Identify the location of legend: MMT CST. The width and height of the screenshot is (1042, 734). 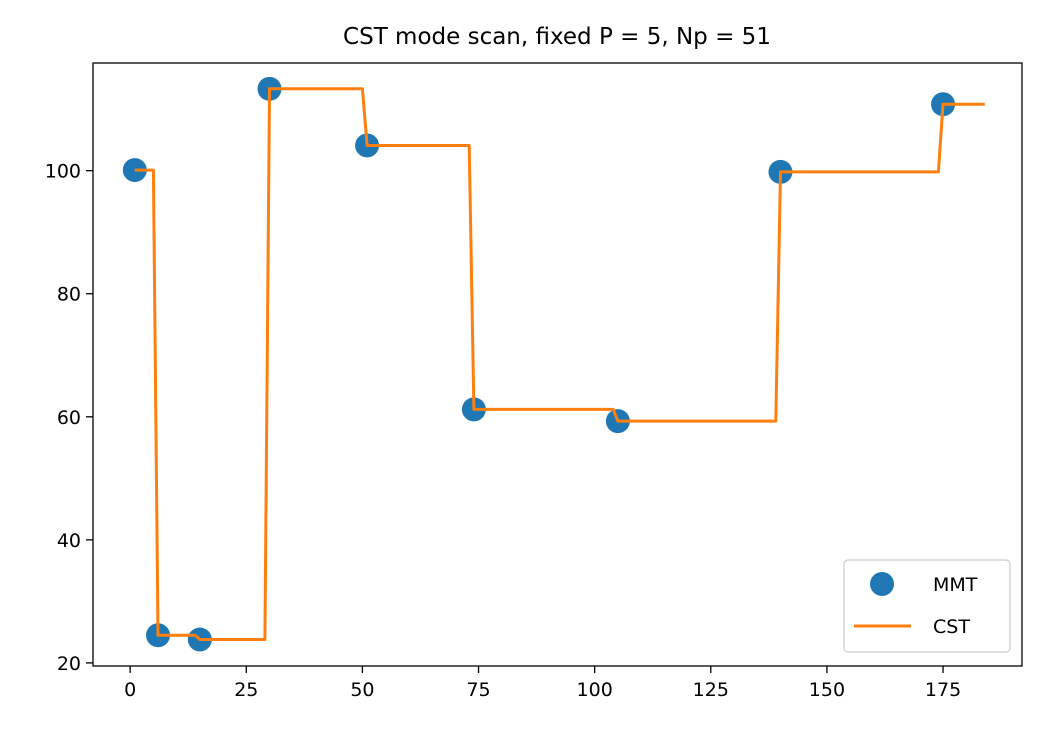
(927, 606).